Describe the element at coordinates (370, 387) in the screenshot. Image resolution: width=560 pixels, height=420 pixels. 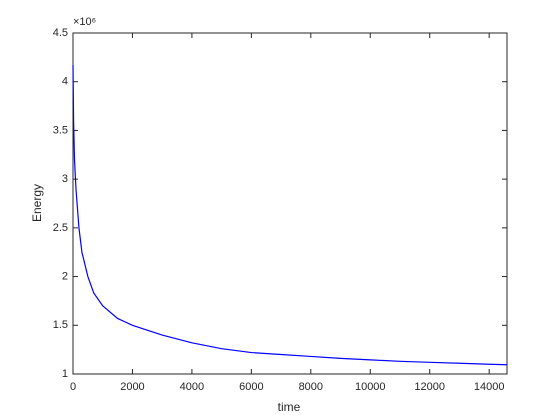
I see `x-tick-label: 10000` at that location.